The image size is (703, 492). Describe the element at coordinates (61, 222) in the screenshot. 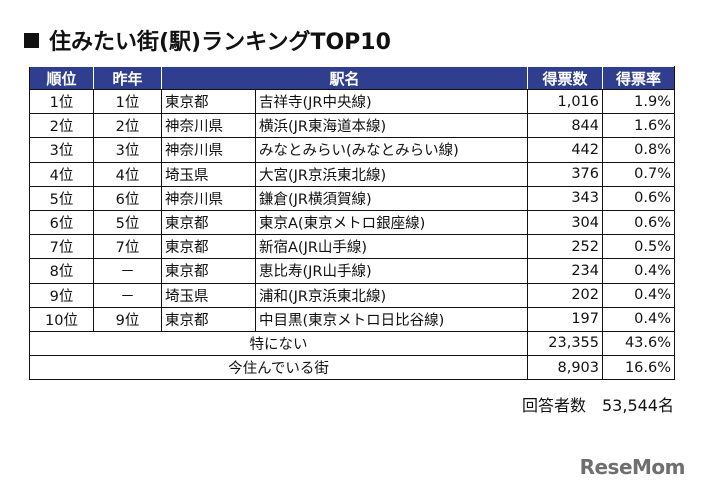

I see `rank-cell: 6位` at that location.